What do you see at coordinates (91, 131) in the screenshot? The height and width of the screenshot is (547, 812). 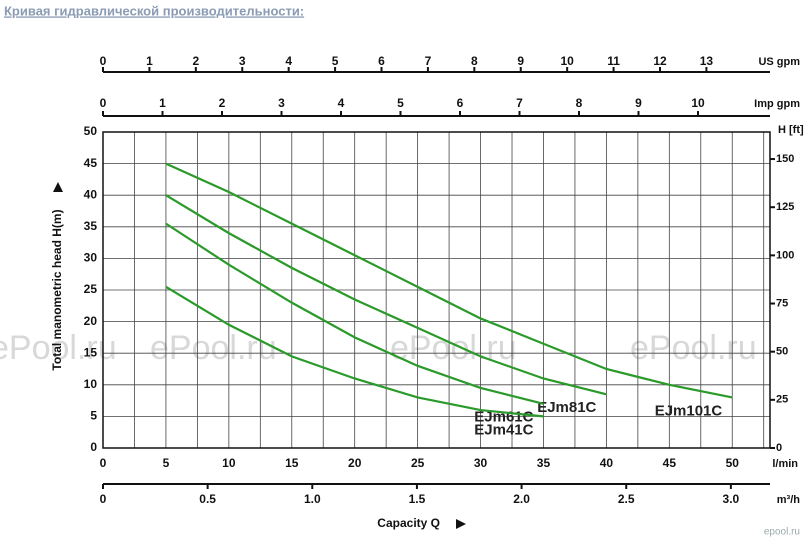 I see `y-tick-label: 50` at bounding box center [91, 131].